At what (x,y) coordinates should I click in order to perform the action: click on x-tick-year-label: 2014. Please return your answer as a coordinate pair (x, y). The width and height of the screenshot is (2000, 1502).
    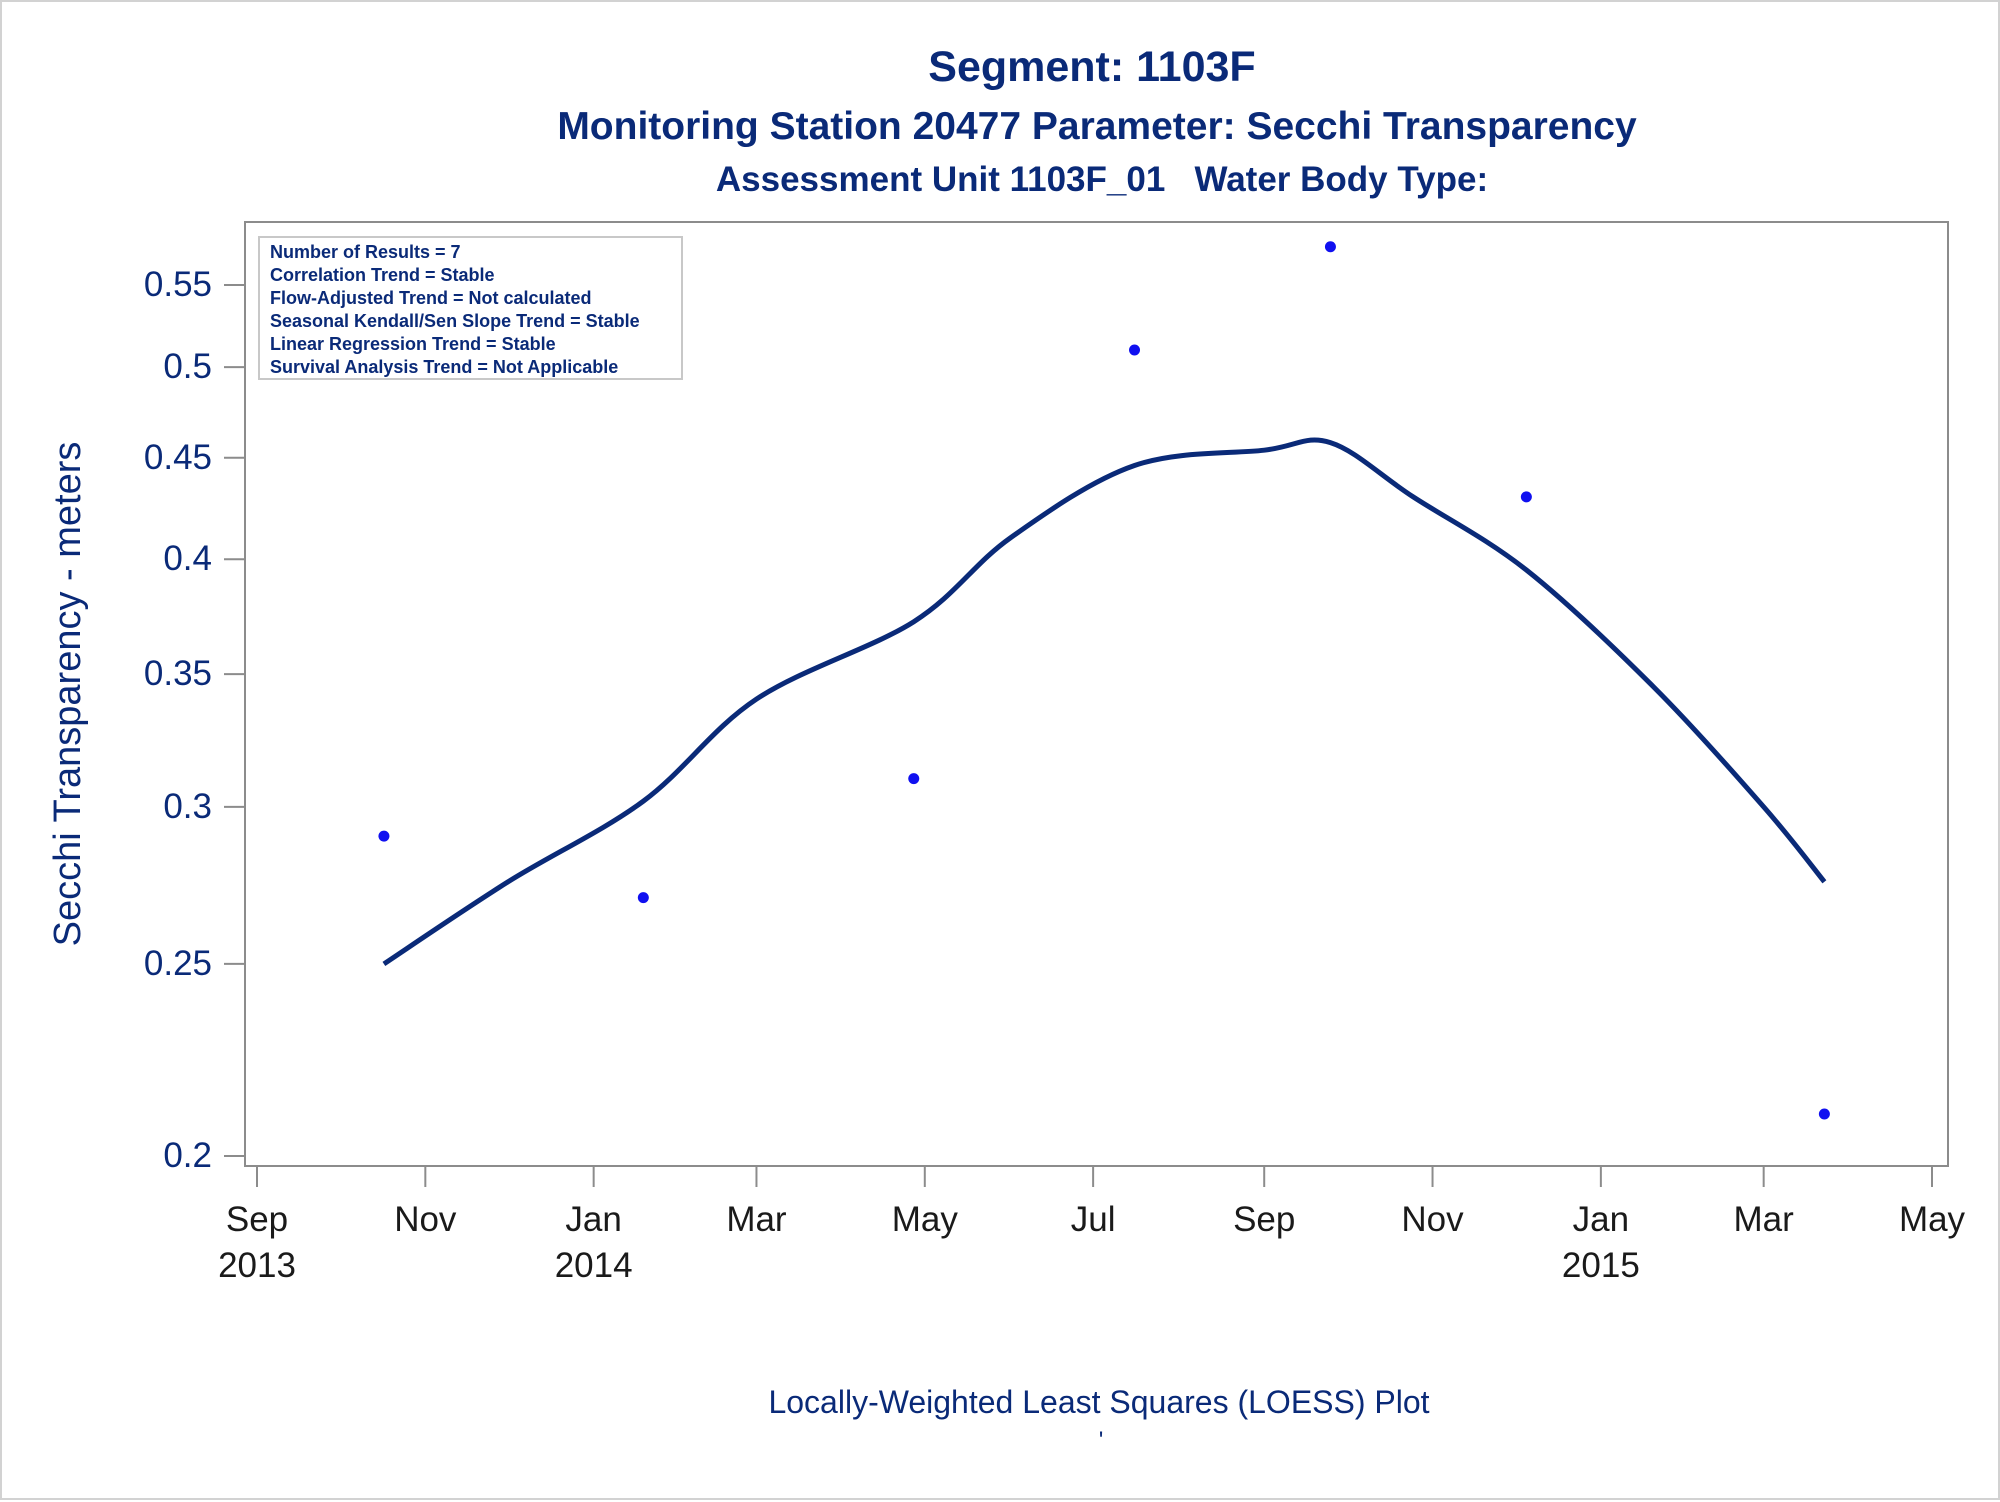
    Looking at the image, I should click on (594, 1265).